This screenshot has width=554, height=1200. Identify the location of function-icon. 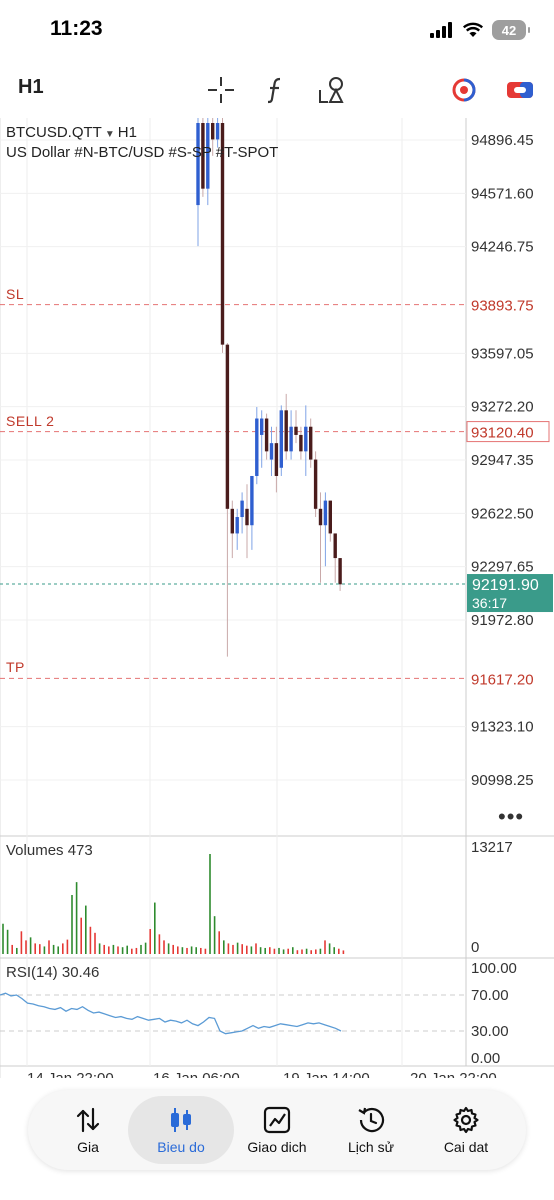
(276, 90).